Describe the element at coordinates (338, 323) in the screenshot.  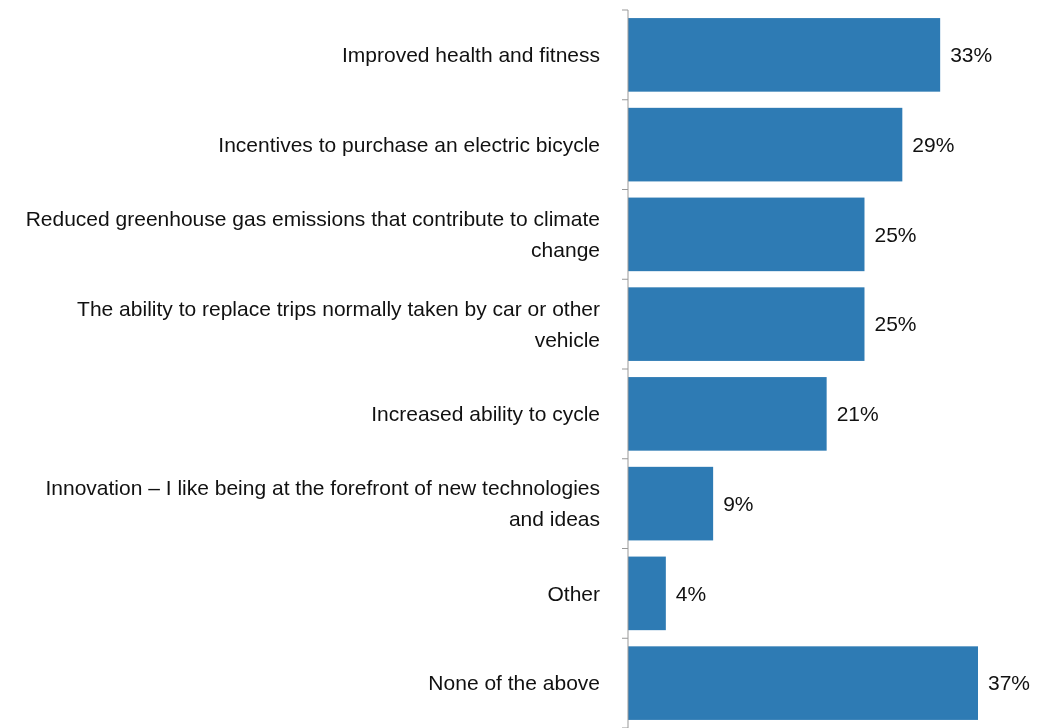
I see `y-tick-label: The ability to replace trips normally taken by car or other vehicle` at that location.